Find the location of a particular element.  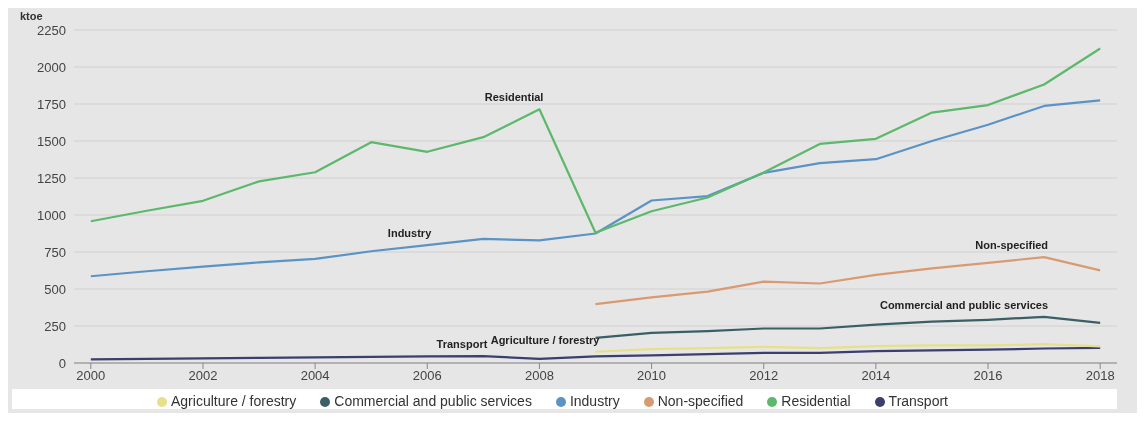

y-tick-label: 2250 is located at coordinates (51, 30).